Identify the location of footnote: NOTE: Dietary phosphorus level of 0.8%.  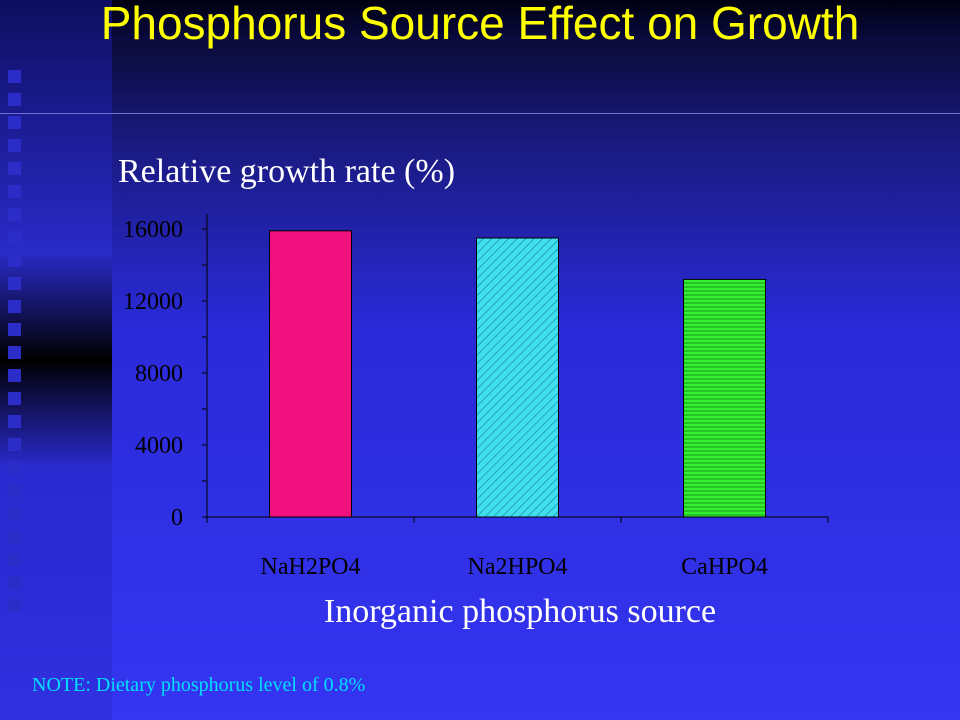
(199, 685).